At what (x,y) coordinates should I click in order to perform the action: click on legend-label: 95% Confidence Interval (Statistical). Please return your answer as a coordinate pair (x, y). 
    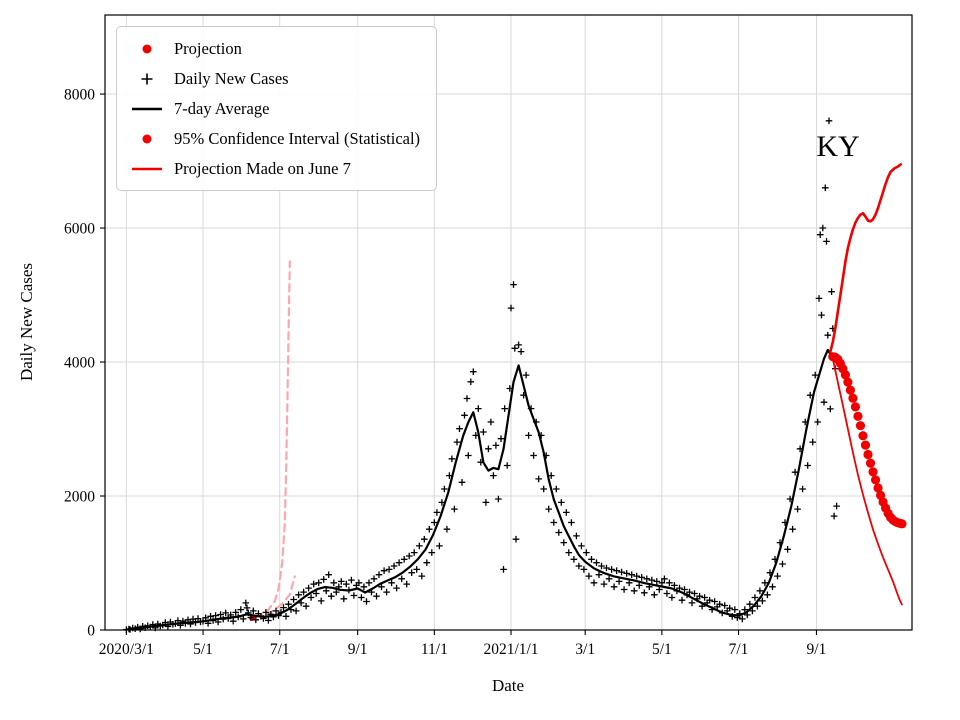
    Looking at the image, I should click on (297, 138).